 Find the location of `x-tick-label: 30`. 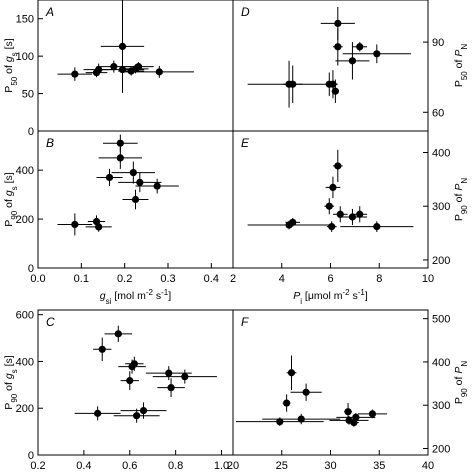

x-tick-label: 30 is located at coordinates (330, 466).